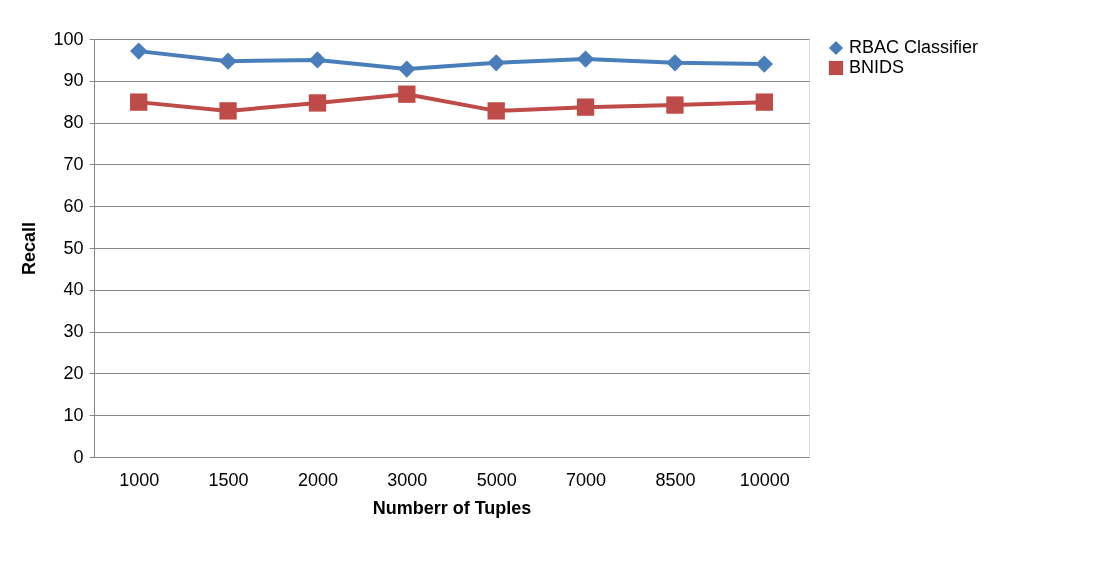  What do you see at coordinates (764, 479) in the screenshot?
I see `x-tick-label: 10000` at bounding box center [764, 479].